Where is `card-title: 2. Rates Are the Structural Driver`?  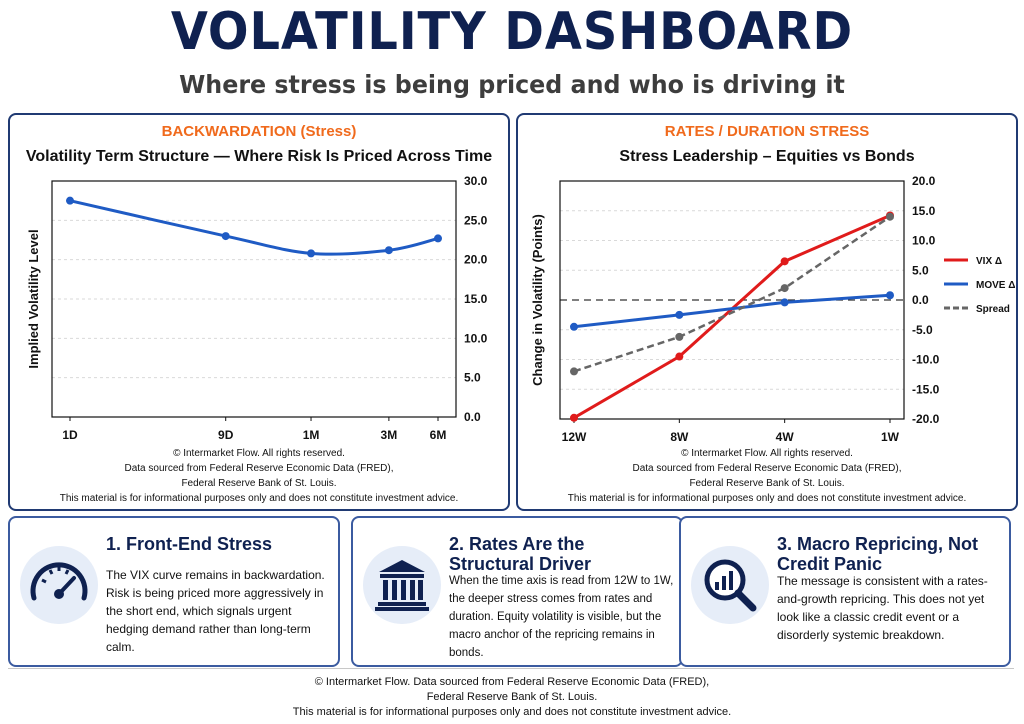
card-title: 2. Rates Are the Structural Driver is located at coordinates (520, 554).